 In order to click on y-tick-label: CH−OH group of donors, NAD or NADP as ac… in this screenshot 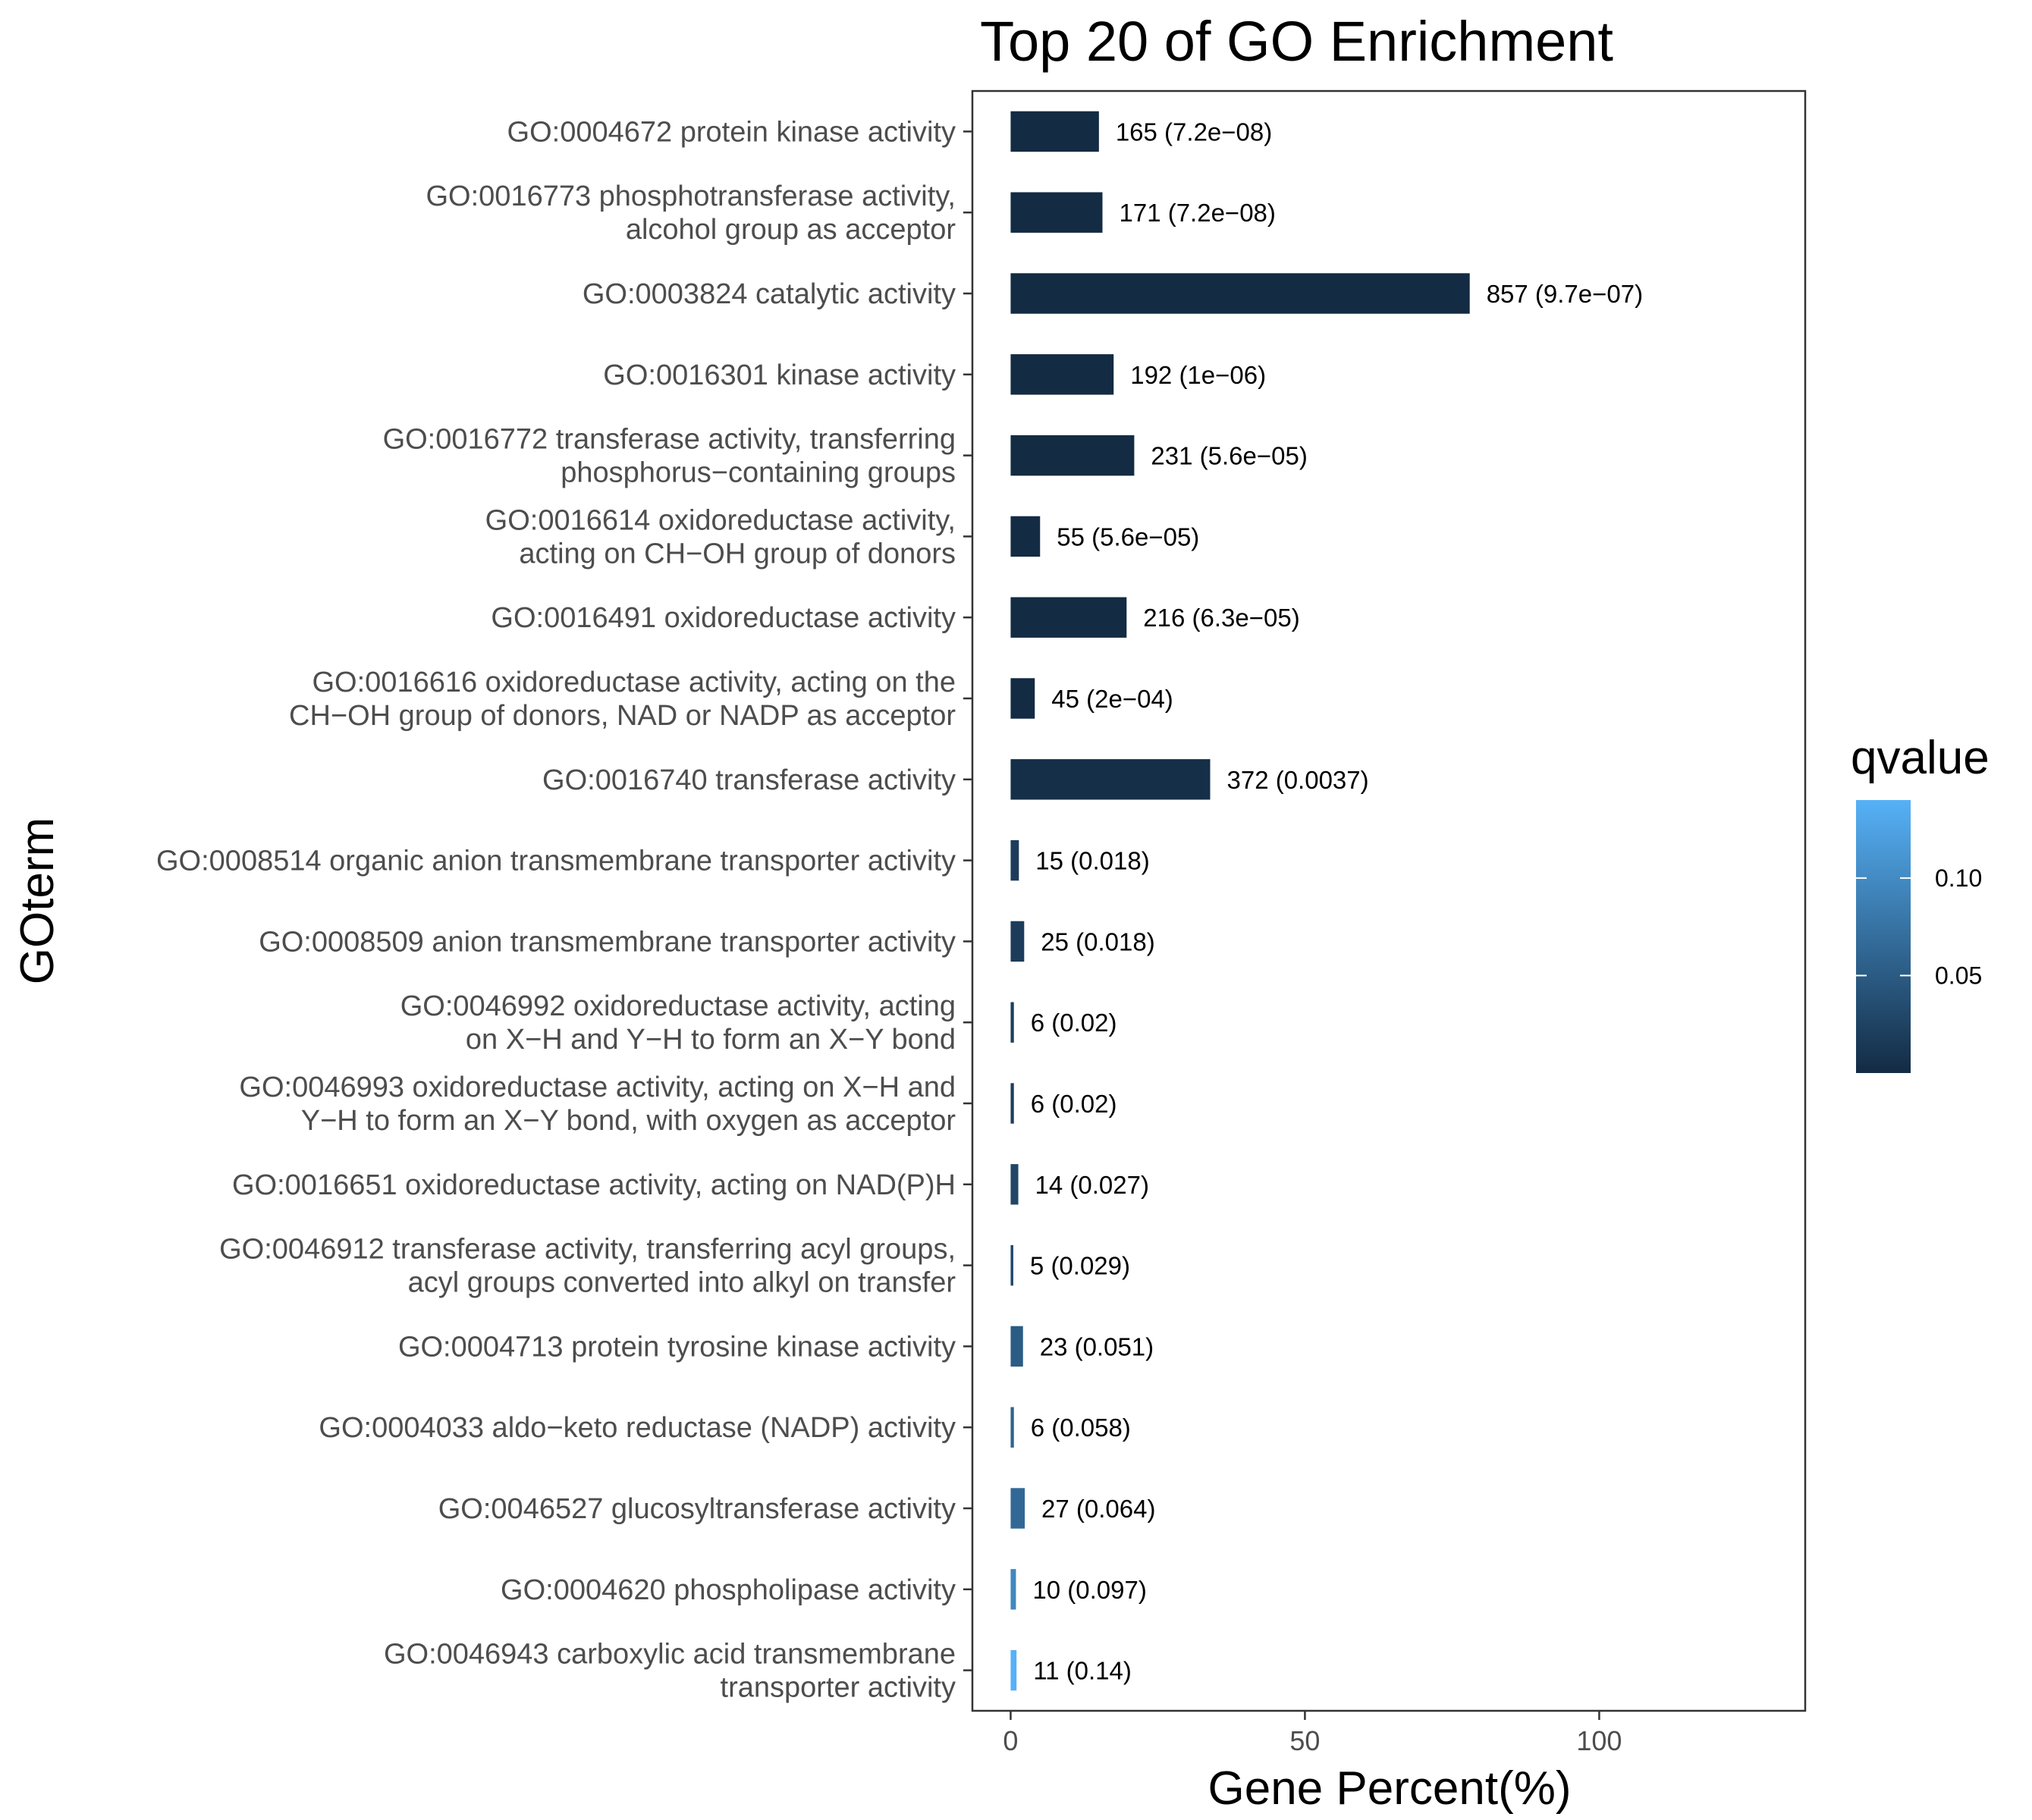, I will do `click(622, 716)`.